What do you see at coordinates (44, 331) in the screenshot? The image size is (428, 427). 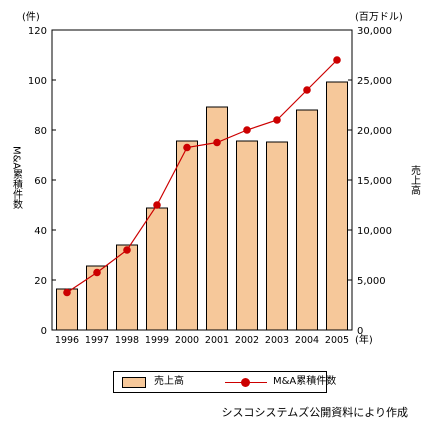 I see `left-tick-label: 0` at bounding box center [44, 331].